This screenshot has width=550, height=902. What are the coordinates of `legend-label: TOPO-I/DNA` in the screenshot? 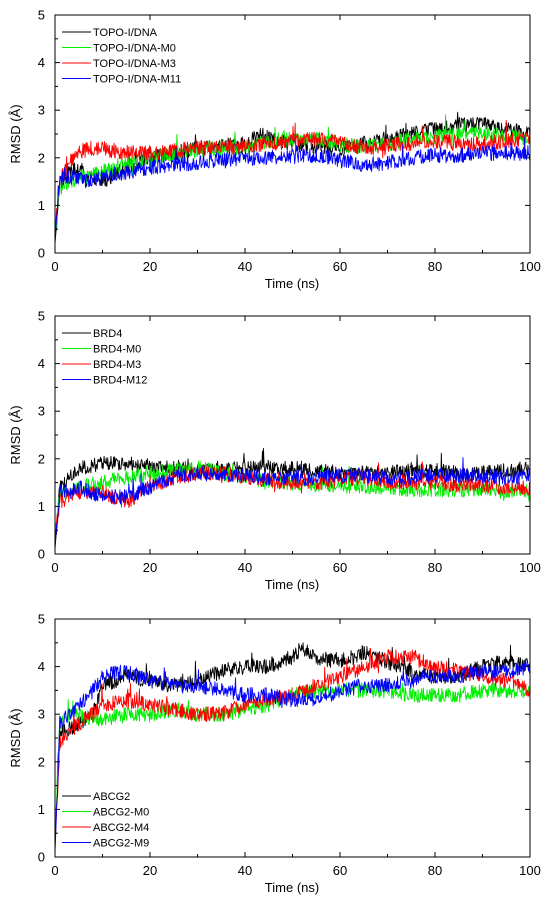 It's located at (125, 33).